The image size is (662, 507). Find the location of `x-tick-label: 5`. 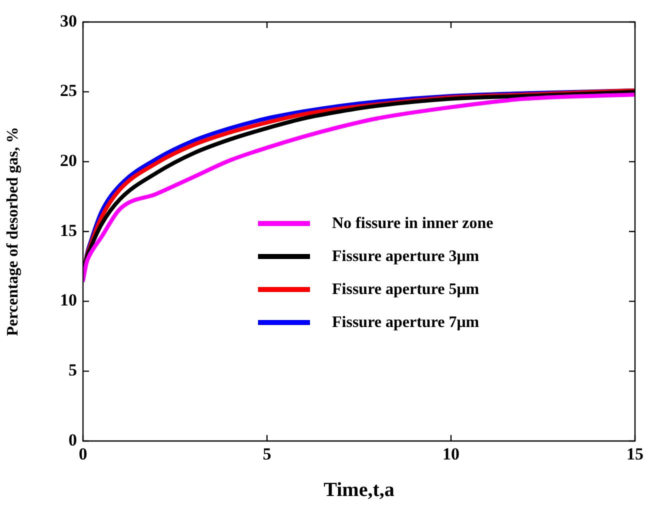

x-tick-label: 5 is located at coordinates (267, 454).